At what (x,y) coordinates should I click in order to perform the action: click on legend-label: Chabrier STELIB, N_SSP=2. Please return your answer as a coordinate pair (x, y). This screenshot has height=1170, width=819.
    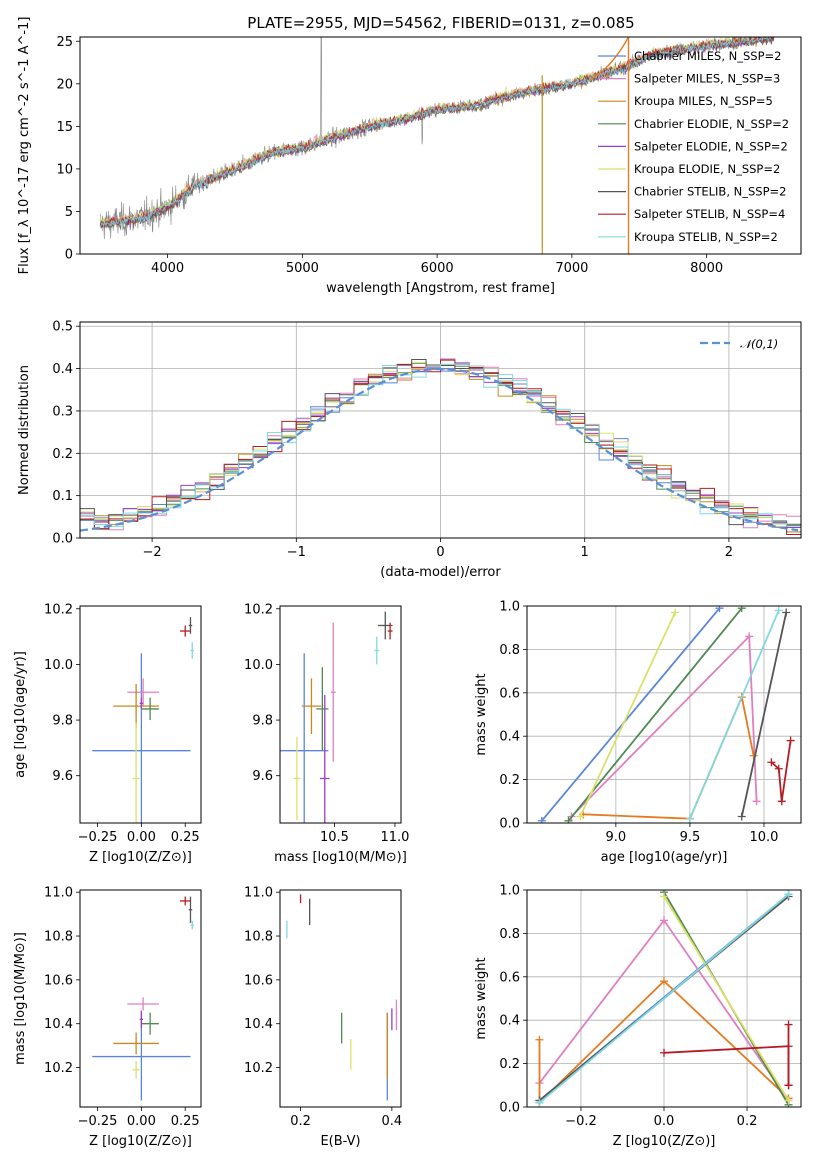
    Looking at the image, I should click on (710, 192).